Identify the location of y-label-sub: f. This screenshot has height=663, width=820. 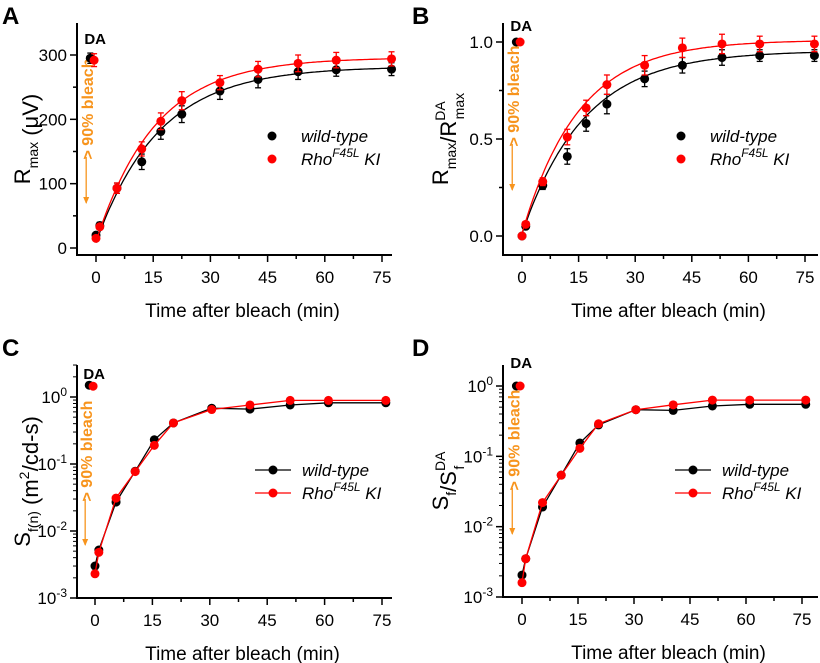
(459, 468).